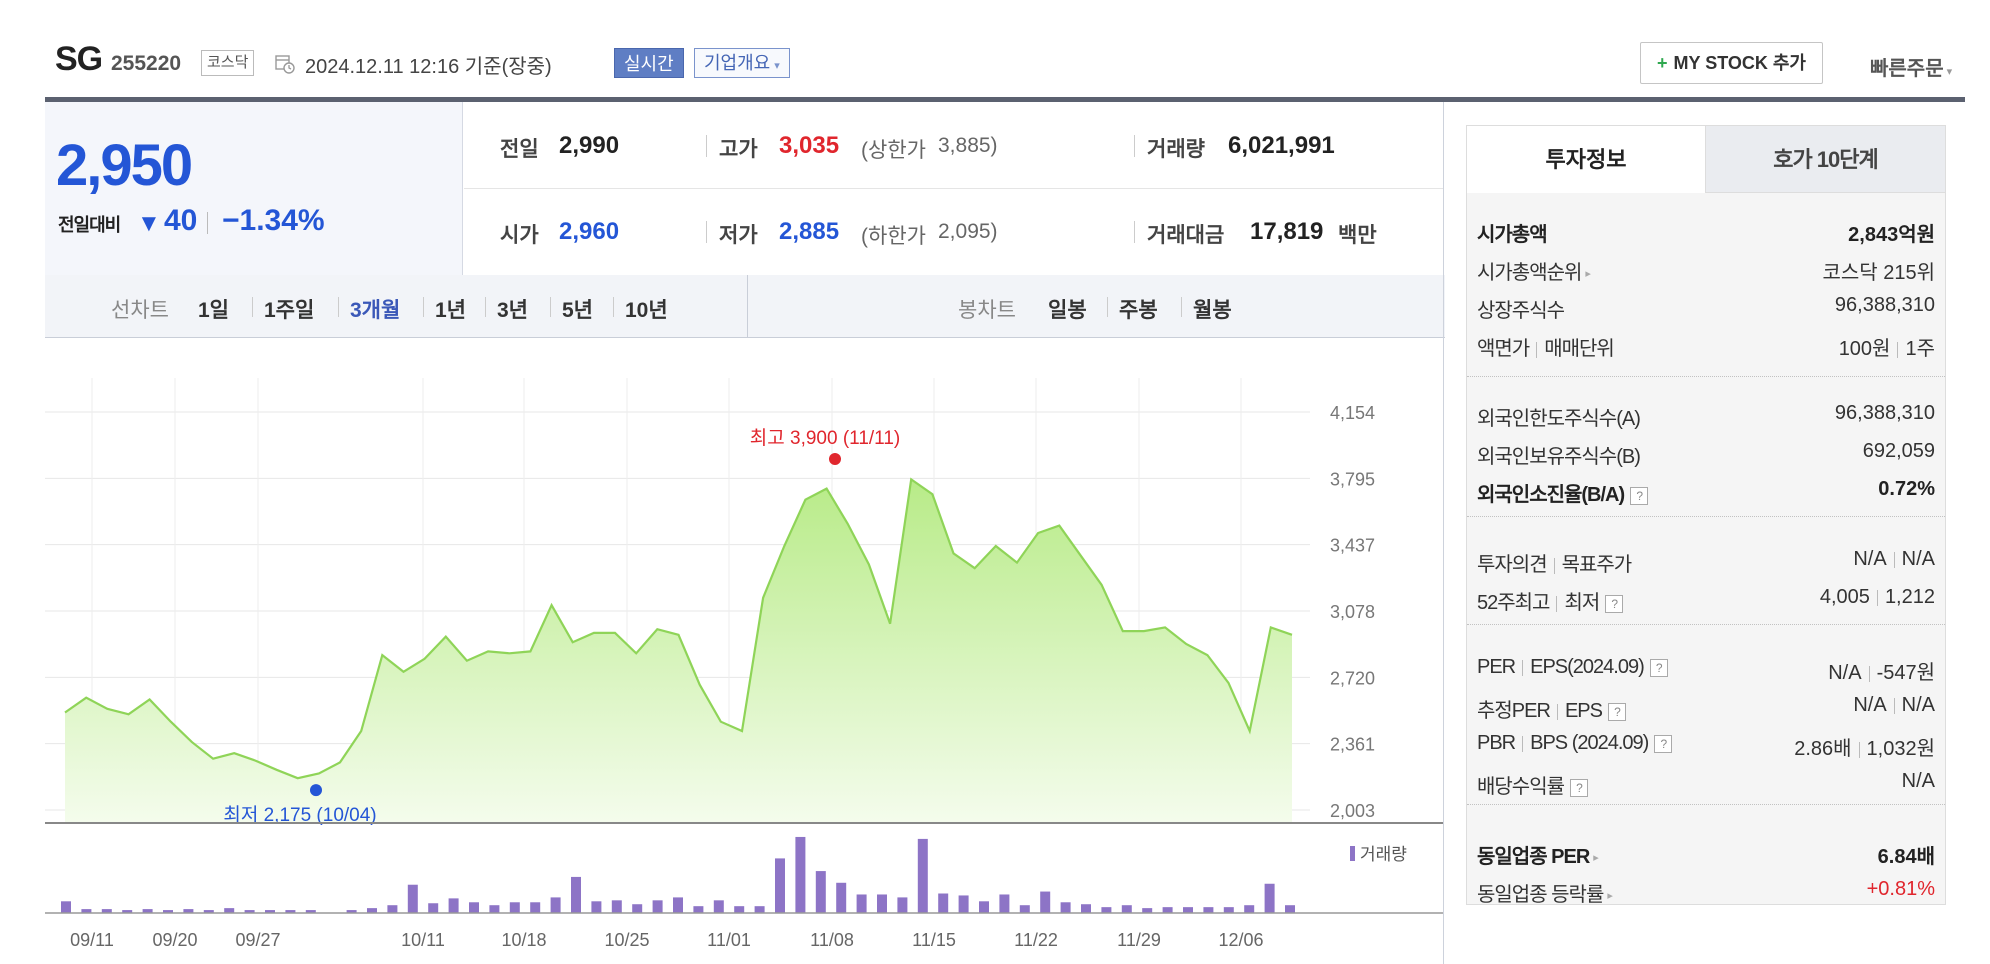  Describe the element at coordinates (1575, 743) in the screenshot. I see `invest-label: PBR BPS (2024.09)?` at that location.